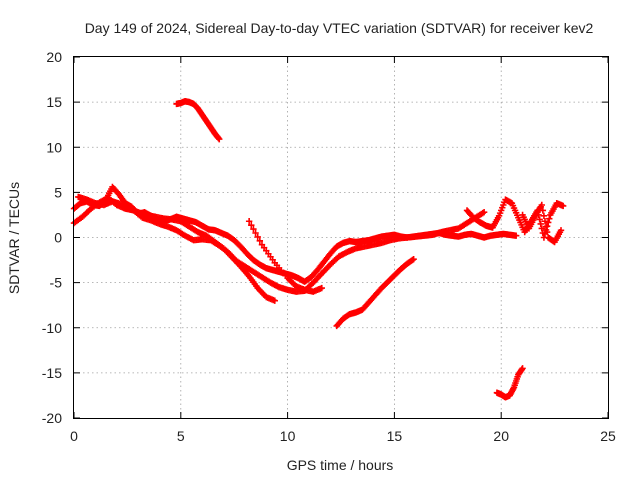  Describe the element at coordinates (340, 465) in the screenshot. I see `x-axis-label: GPS time / hours` at that location.